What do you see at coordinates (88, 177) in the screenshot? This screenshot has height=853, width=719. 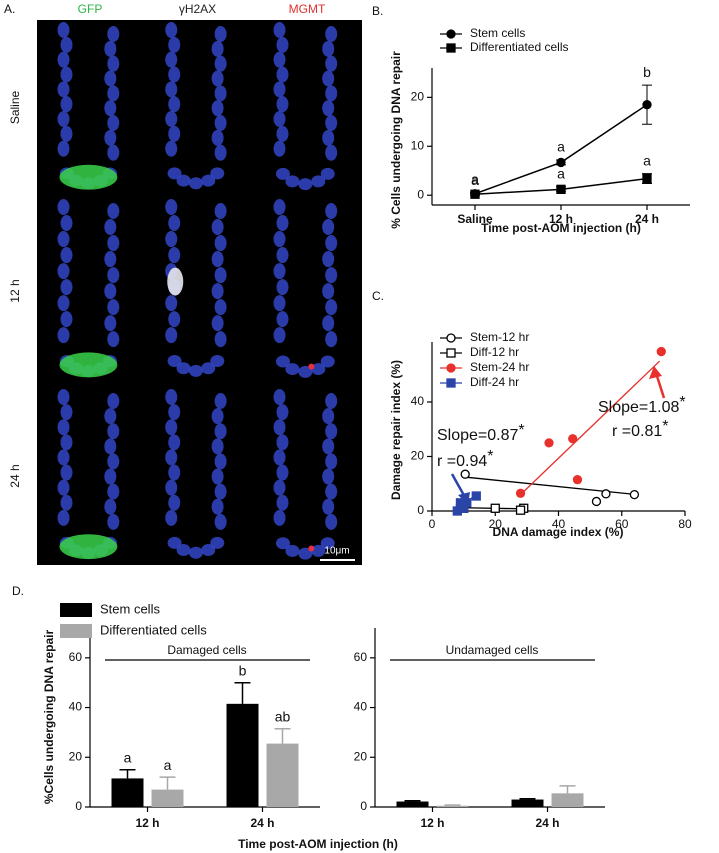 I see `gfp-signal` at bounding box center [88, 177].